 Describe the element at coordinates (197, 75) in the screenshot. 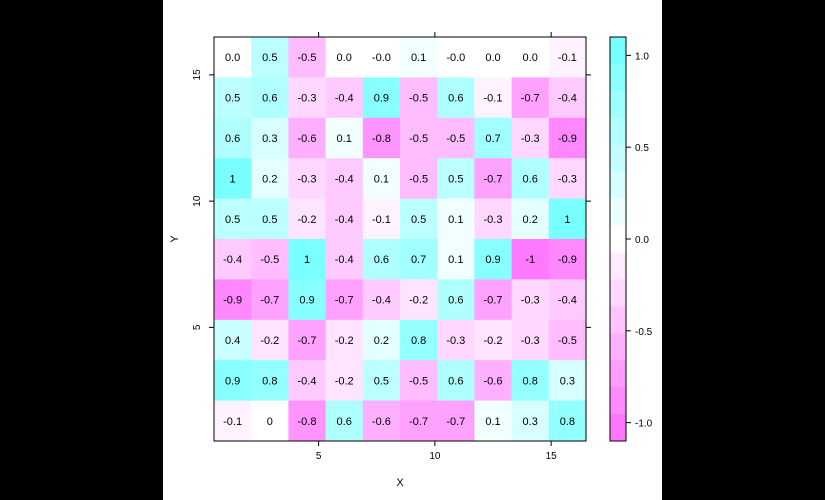

I see `y-tick-label: 15` at that location.